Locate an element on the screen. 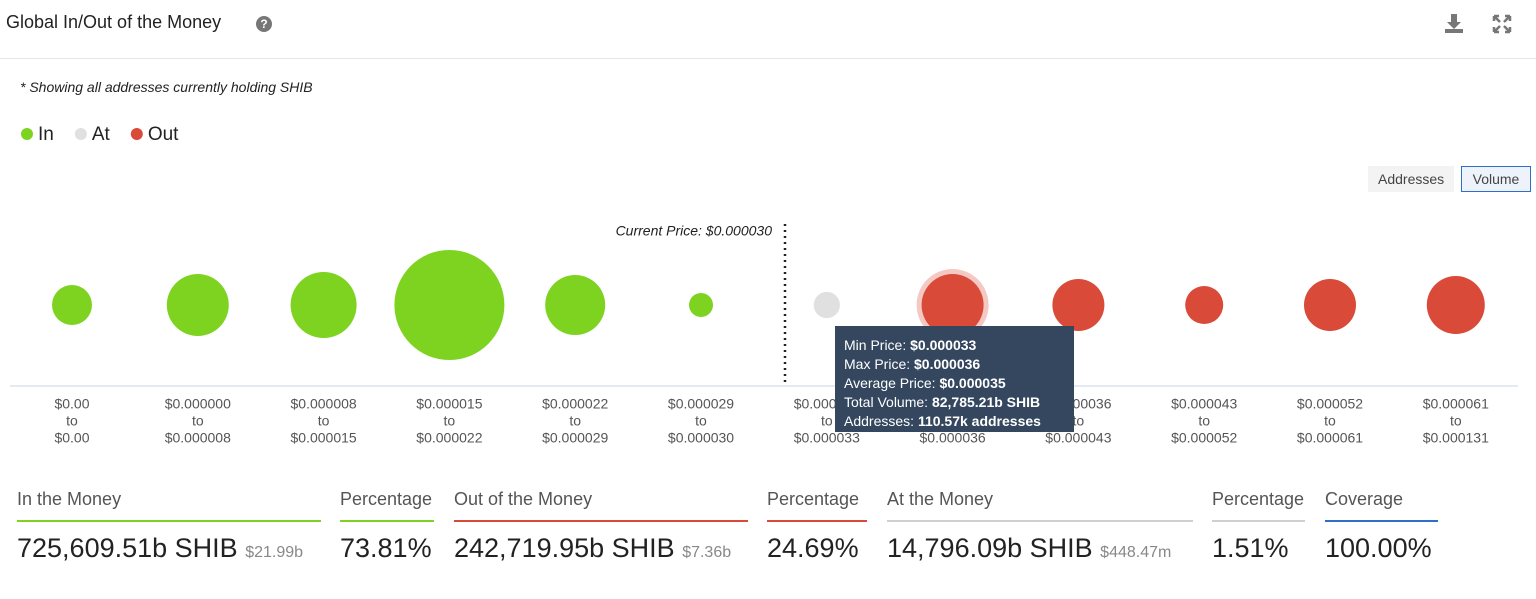 The height and width of the screenshot is (599, 1536). stat-number: 1.51% is located at coordinates (1250, 548).